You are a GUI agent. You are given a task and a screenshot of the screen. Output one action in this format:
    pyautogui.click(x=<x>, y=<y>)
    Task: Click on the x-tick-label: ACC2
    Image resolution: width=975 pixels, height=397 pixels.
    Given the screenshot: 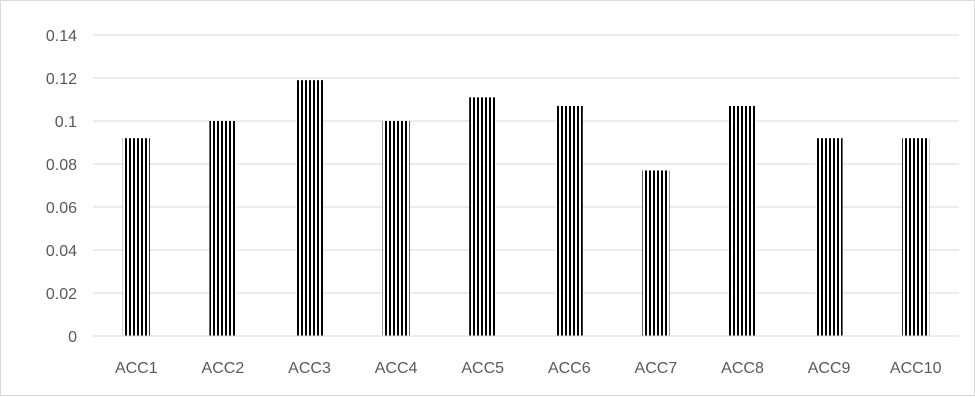 What is the action you would take?
    pyautogui.click(x=223, y=368)
    